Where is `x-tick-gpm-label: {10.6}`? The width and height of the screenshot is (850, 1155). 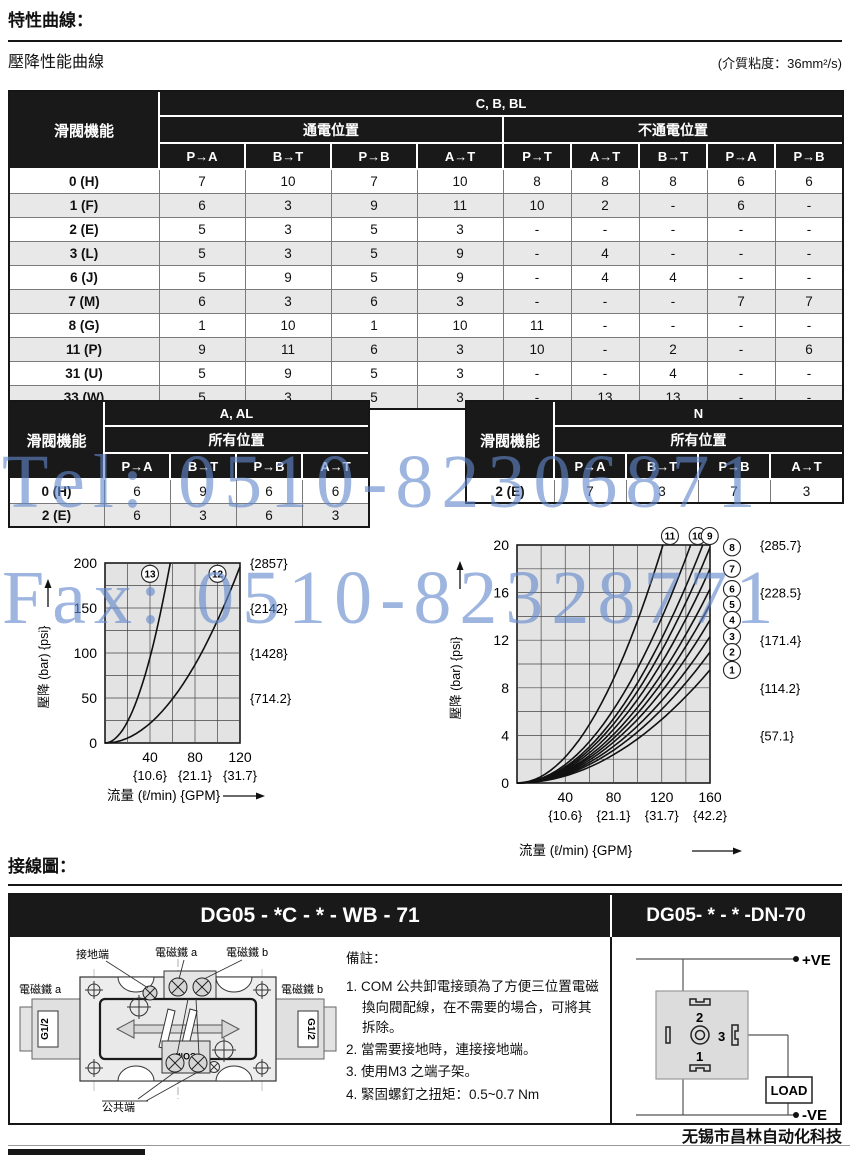 x-tick-gpm-label: {10.6} is located at coordinates (565, 815).